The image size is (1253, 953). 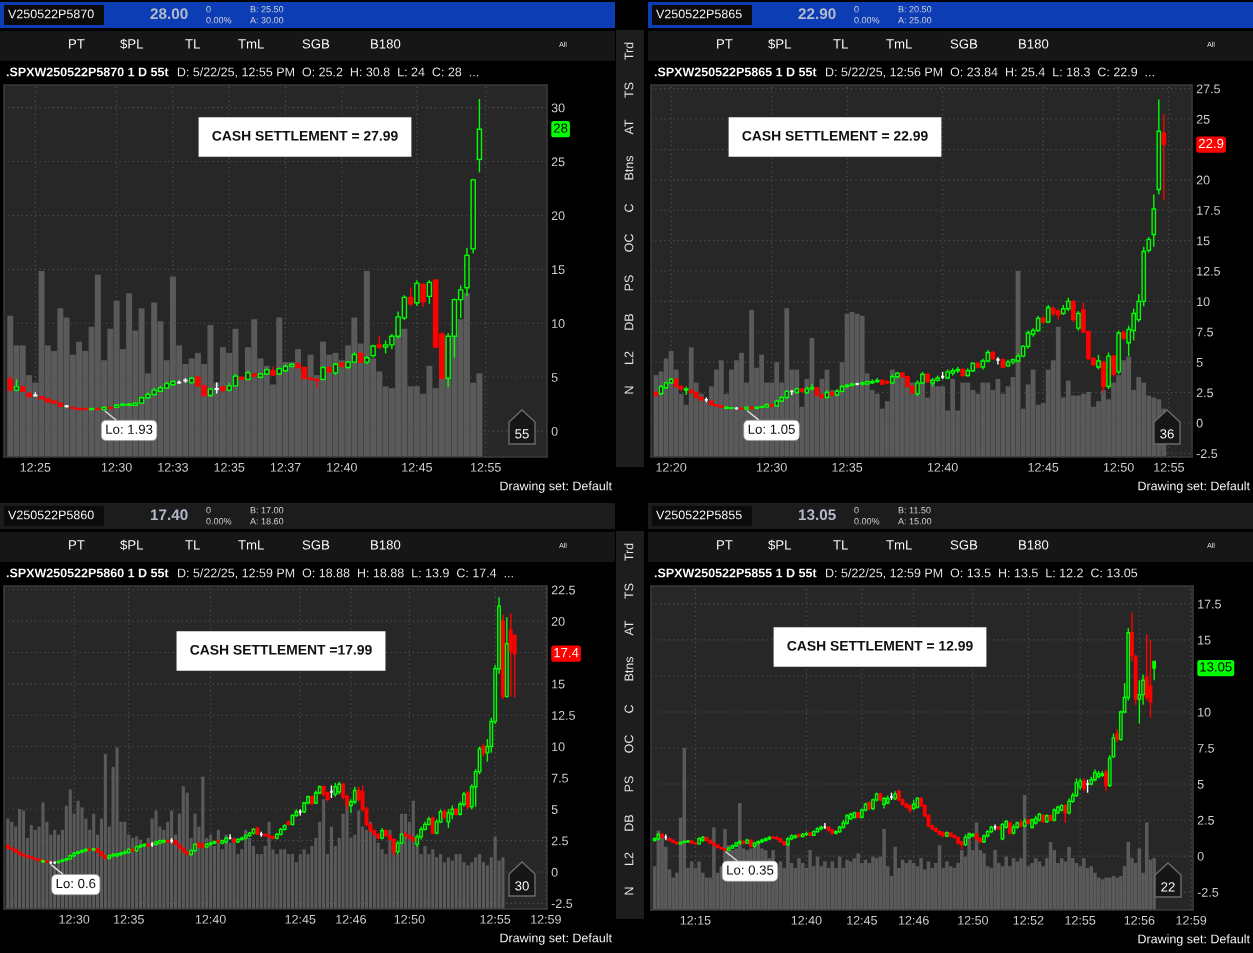 What do you see at coordinates (1139, 920) in the screenshot?
I see `x-tick-label: 12:56` at bounding box center [1139, 920].